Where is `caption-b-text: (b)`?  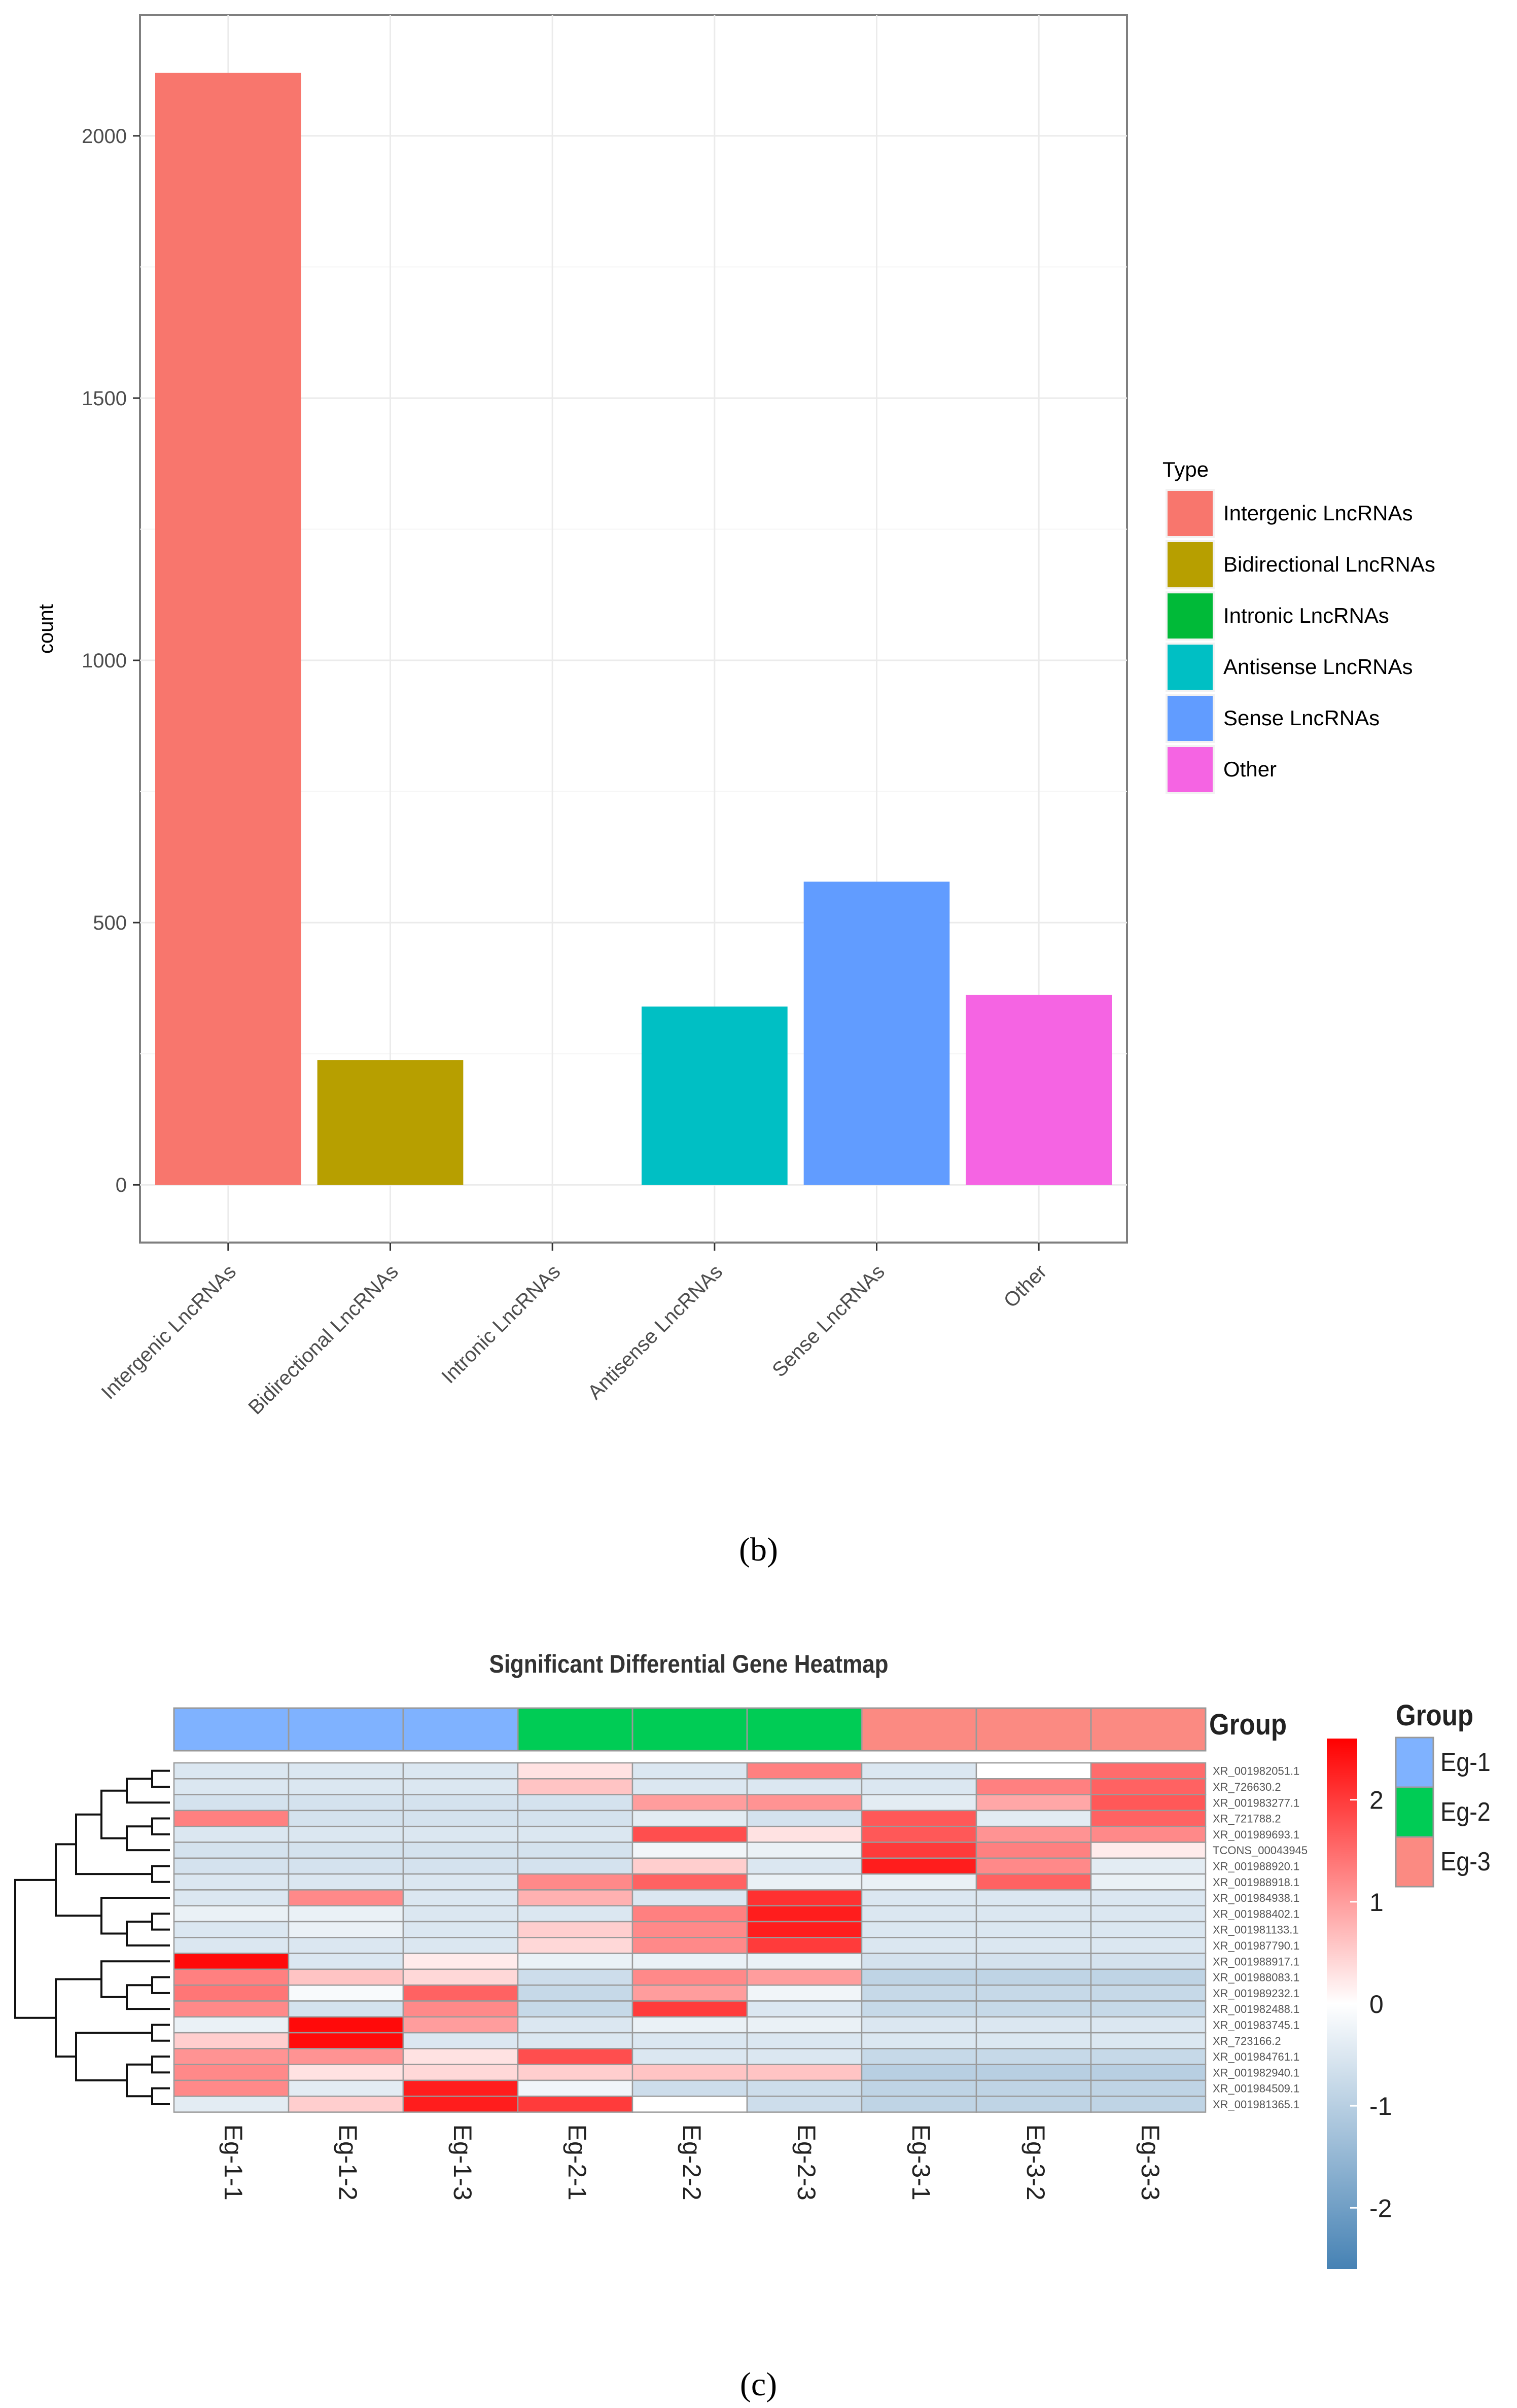
caption-b-text: (b) is located at coordinates (758, 1549).